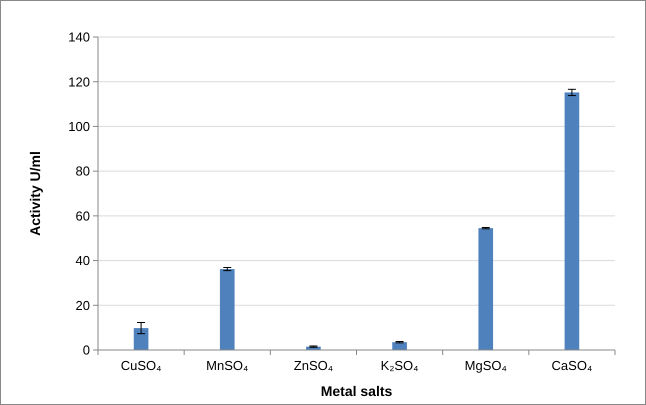  Describe the element at coordinates (399, 365) in the screenshot. I see `x-tick-label: K₂SO₄` at that location.